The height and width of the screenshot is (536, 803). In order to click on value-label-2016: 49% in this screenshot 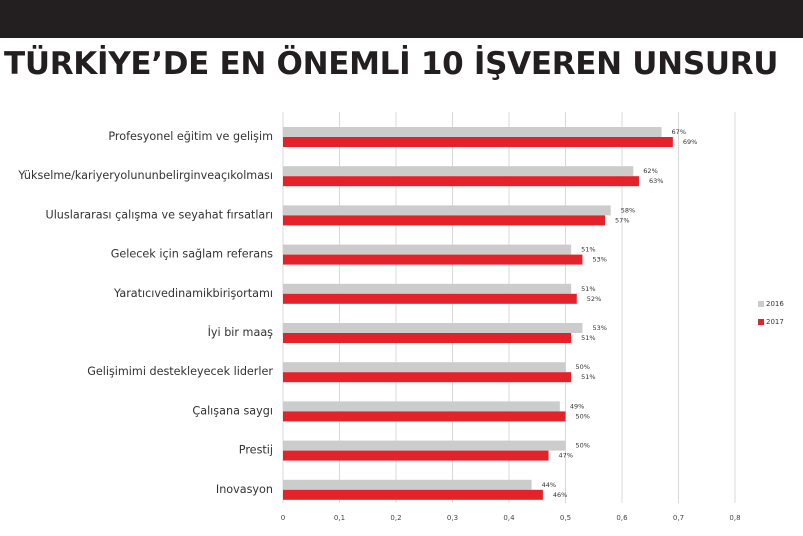, I will do `click(577, 406)`.